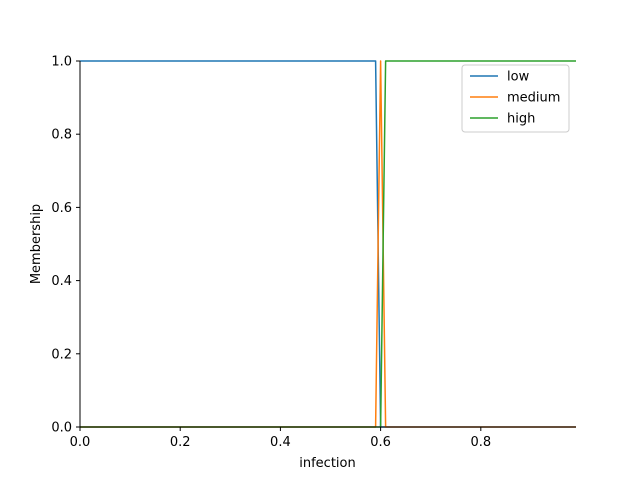 The height and width of the screenshot is (480, 640). What do you see at coordinates (61, 354) in the screenshot?
I see `y-tick-label: 0.2` at bounding box center [61, 354].